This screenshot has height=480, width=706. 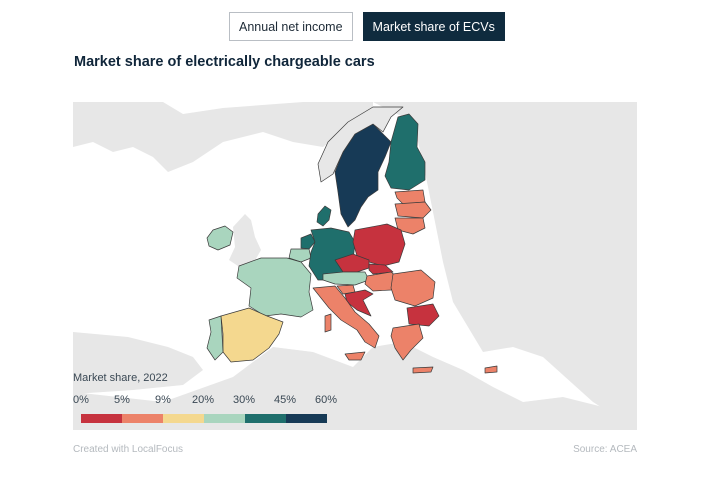 What do you see at coordinates (433, 26) in the screenshot?
I see `toggle-market-share-ecvs: Market share of ECVs` at bounding box center [433, 26].